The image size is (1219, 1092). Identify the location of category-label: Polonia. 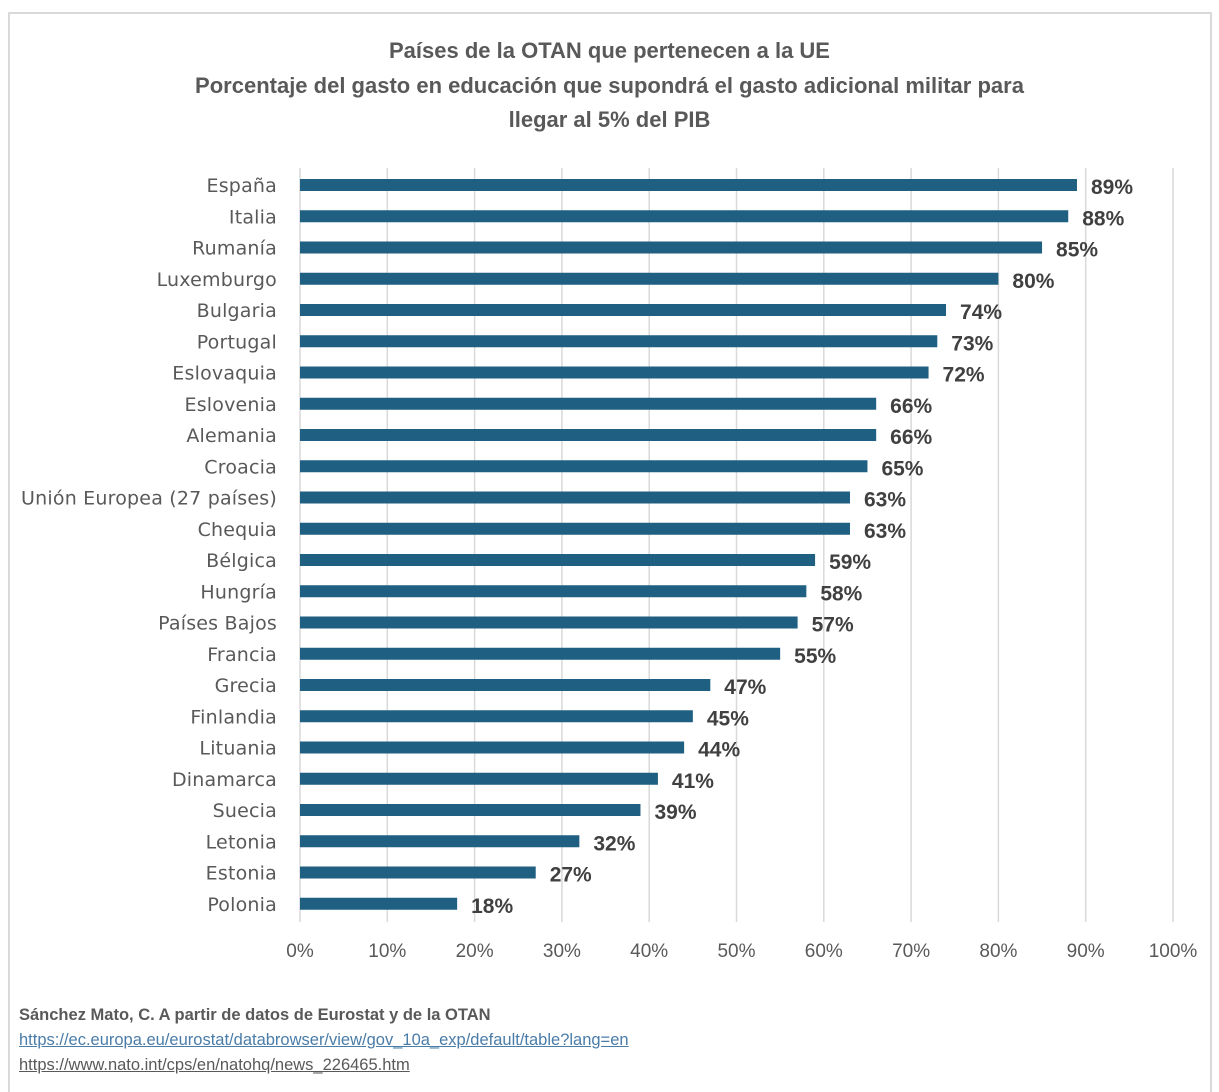
(242, 905).